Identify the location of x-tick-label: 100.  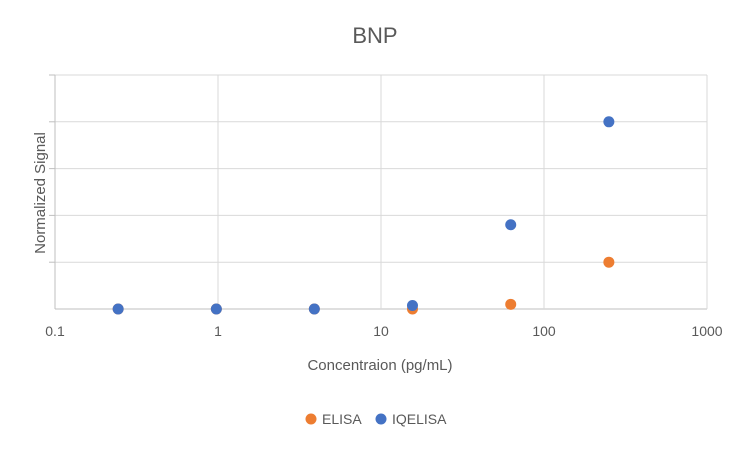
(544, 331).